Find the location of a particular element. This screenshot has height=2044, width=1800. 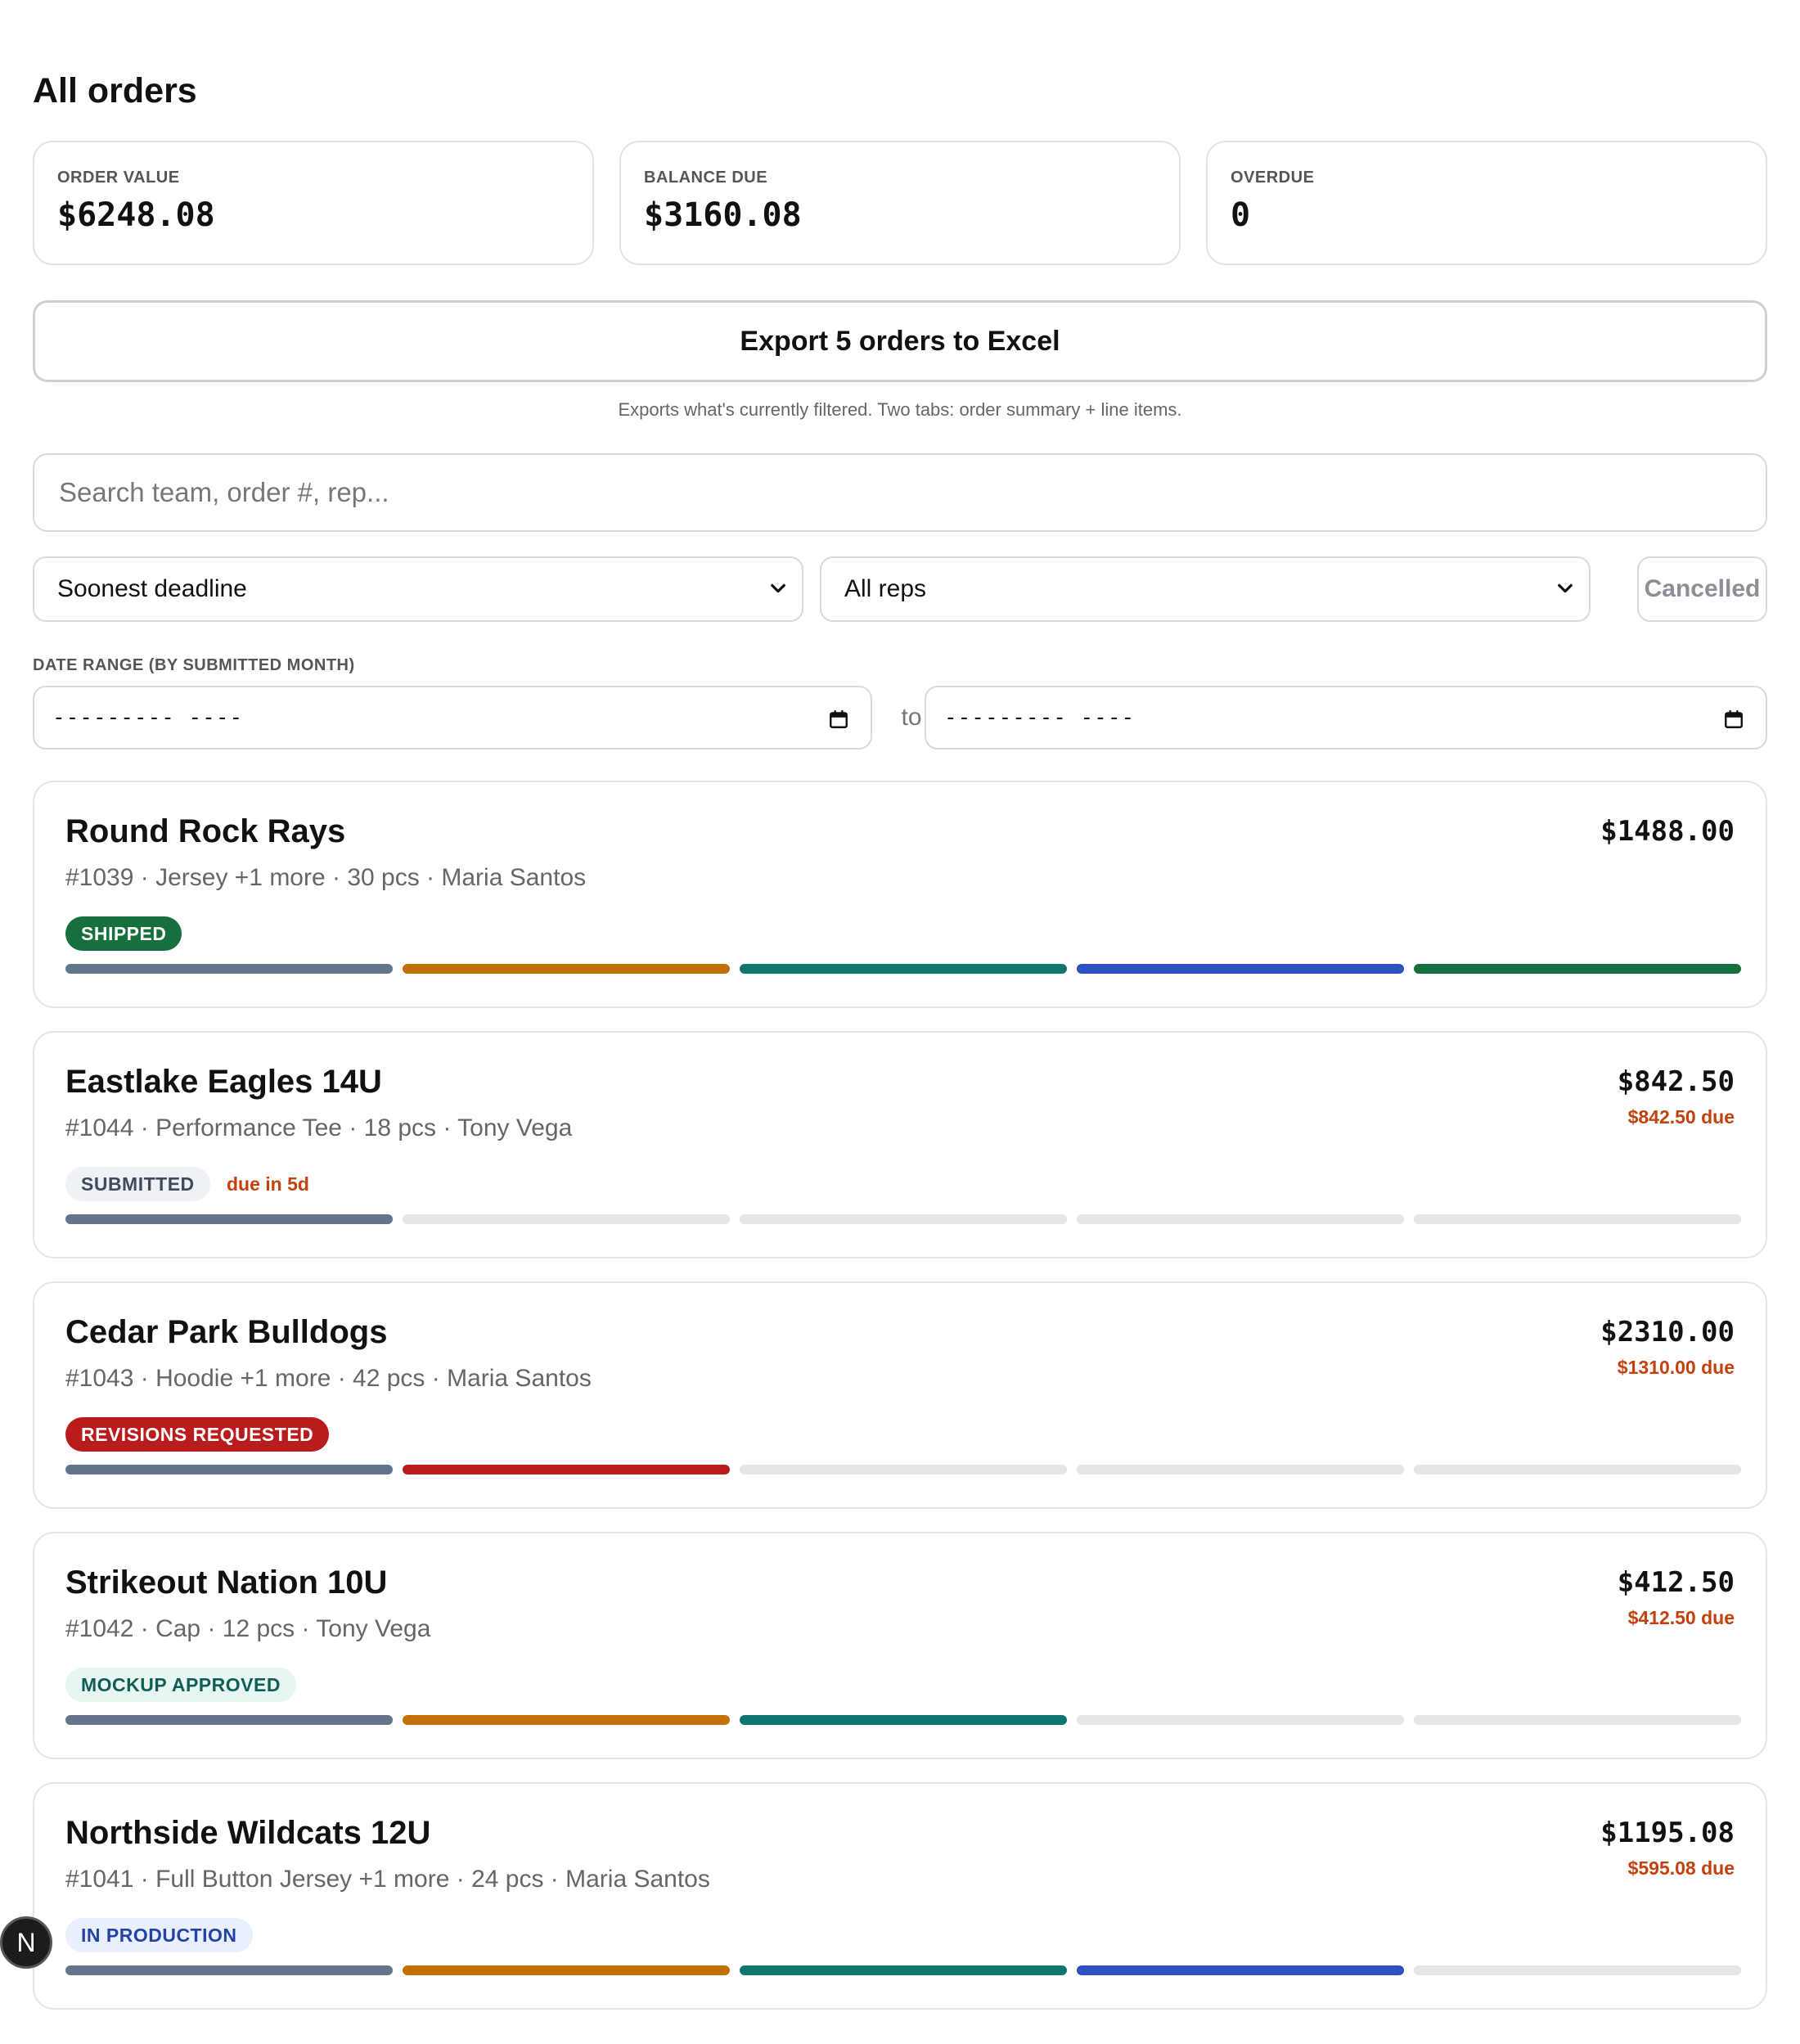

order-due-amount: $1310.00 due is located at coordinates (1676, 1367).